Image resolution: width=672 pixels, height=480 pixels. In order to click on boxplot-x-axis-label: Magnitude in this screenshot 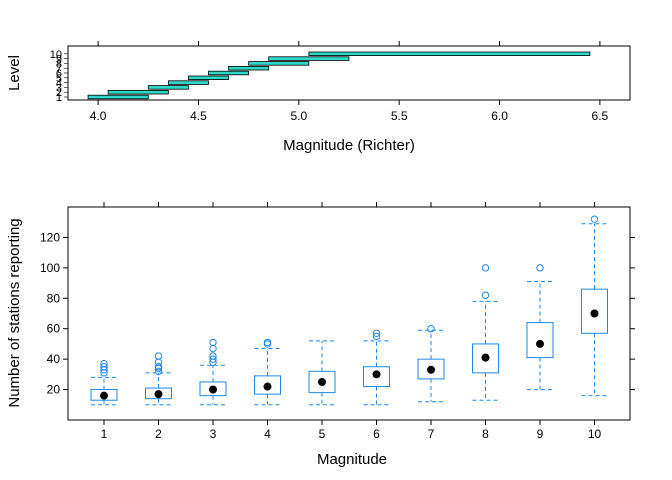, I will do `click(352, 459)`.